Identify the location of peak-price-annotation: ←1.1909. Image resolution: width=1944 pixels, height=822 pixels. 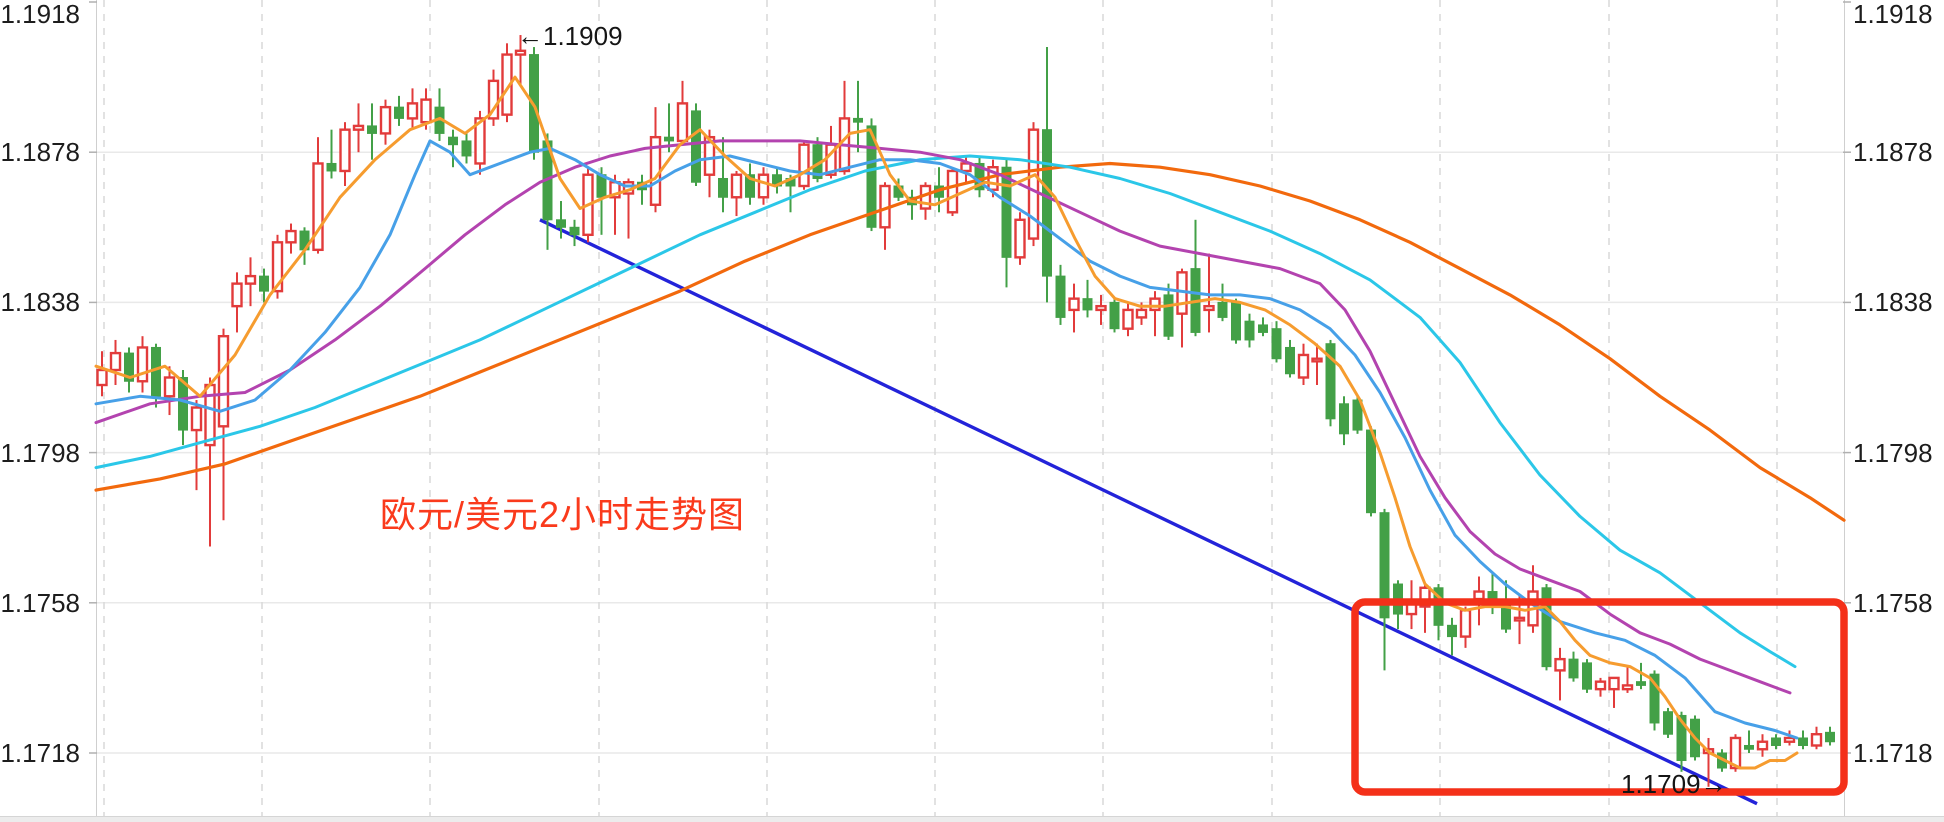
(570, 36).